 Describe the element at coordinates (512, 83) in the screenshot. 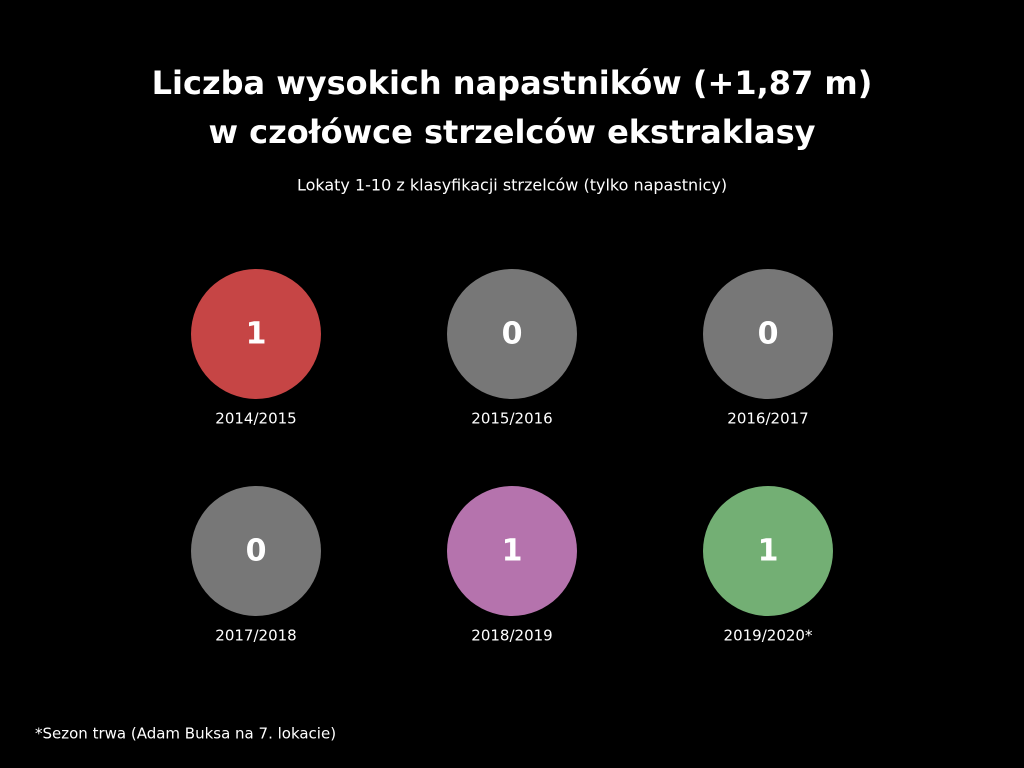

I see `chart-title: Liczba wysokich napastników (+1,87 m)` at that location.